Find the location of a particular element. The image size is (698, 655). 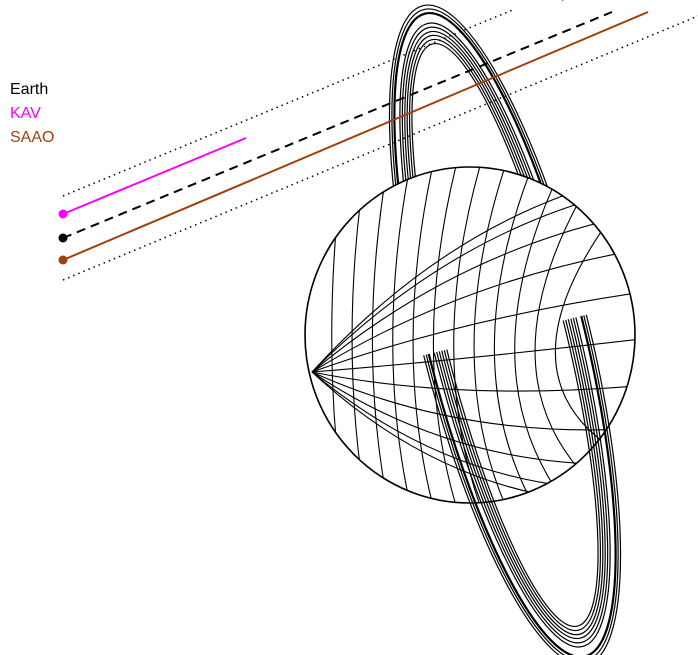

legend-label-kav: KAV is located at coordinates (25, 113).